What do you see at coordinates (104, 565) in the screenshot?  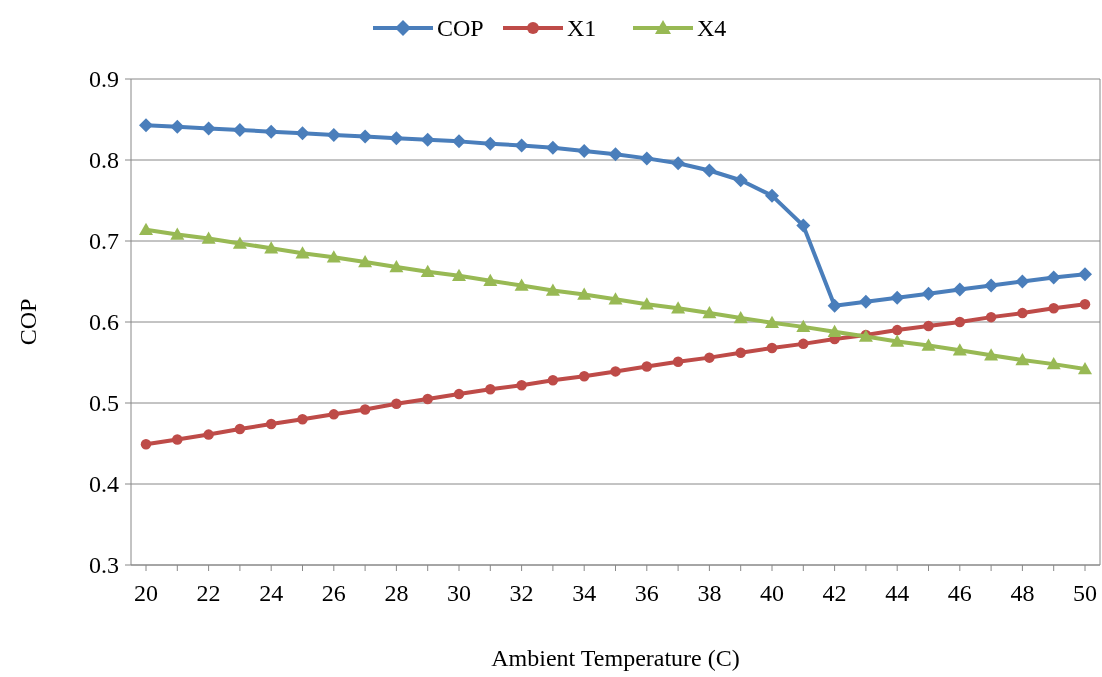 I see `y-tick-label: 0.3` at bounding box center [104, 565].